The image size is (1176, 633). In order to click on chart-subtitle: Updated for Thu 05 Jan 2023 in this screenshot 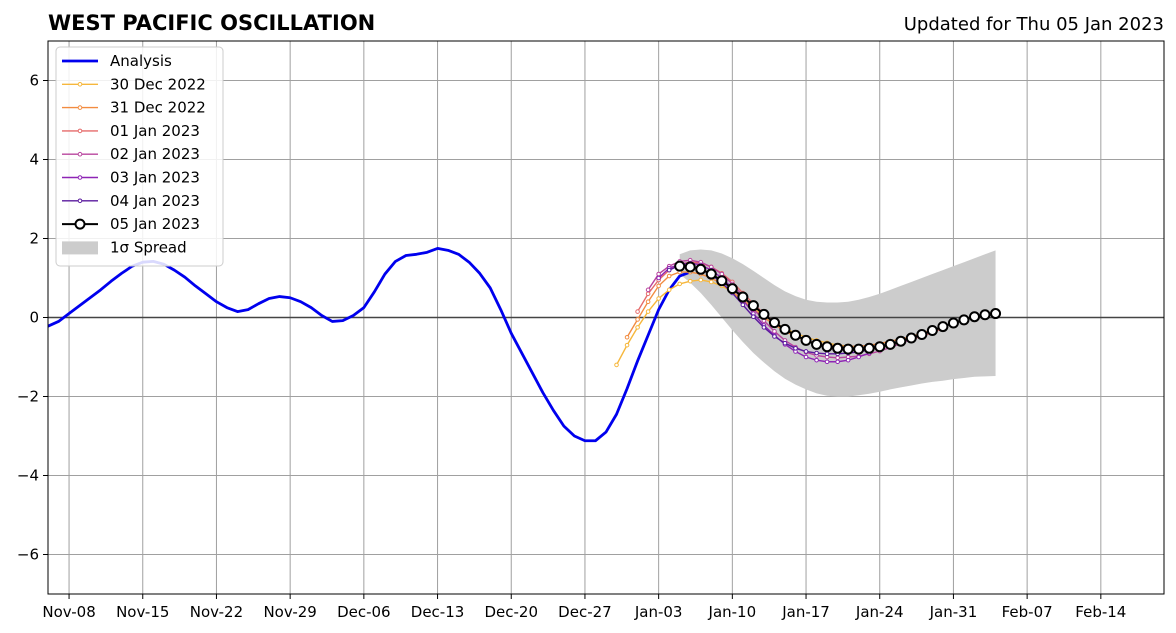, I will do `click(1034, 24)`.